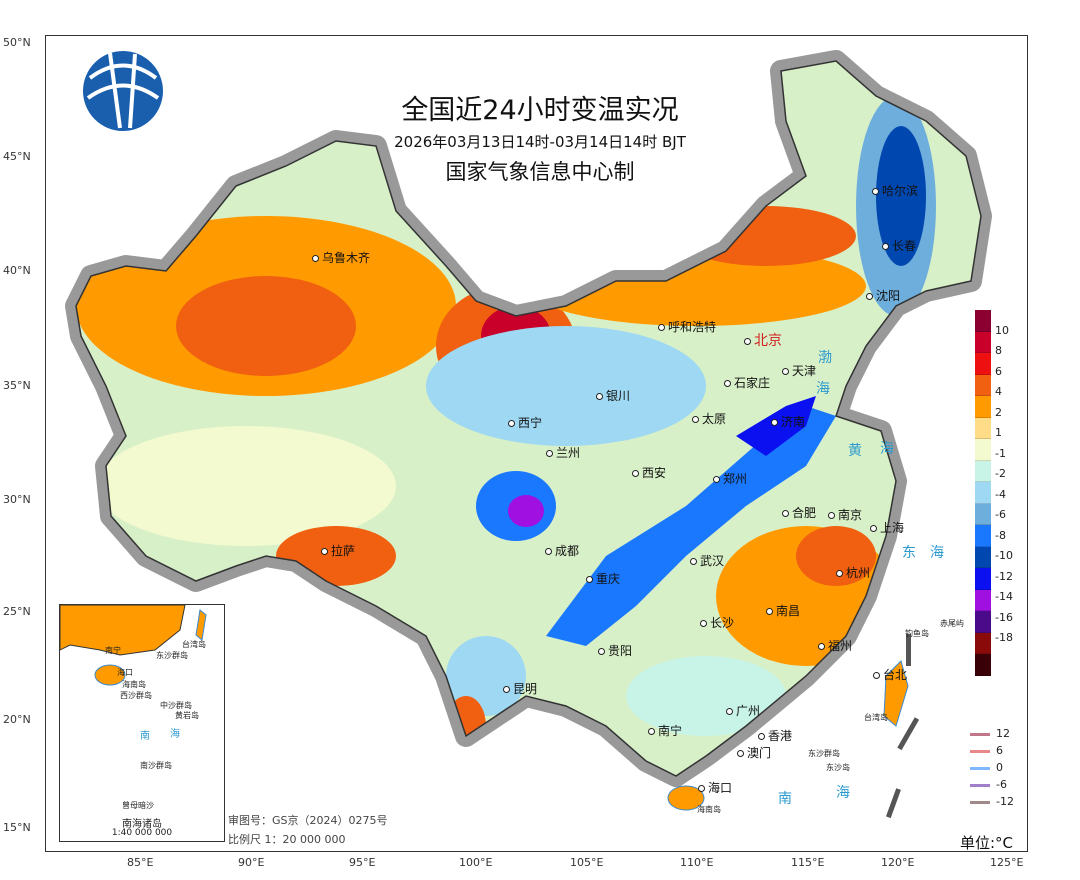 Image resolution: width=1080 pixels, height=880 pixels. What do you see at coordinates (1007, 862) in the screenshot?
I see `lon-tick-label: 125°E` at bounding box center [1007, 862].